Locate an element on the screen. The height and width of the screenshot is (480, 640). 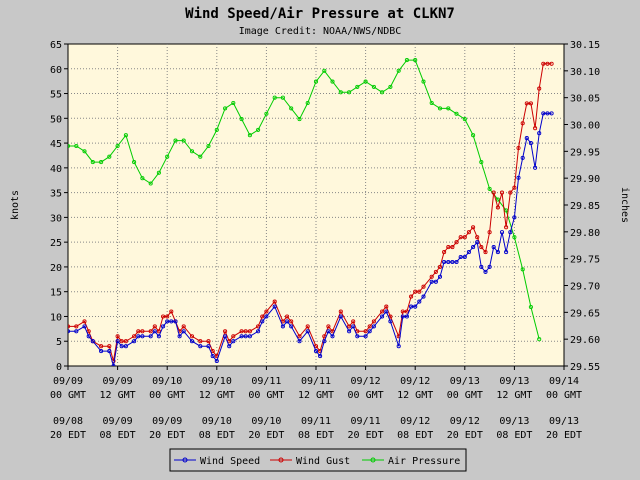
y2-tick-label: 29.60 is located at coordinates (585, 340).